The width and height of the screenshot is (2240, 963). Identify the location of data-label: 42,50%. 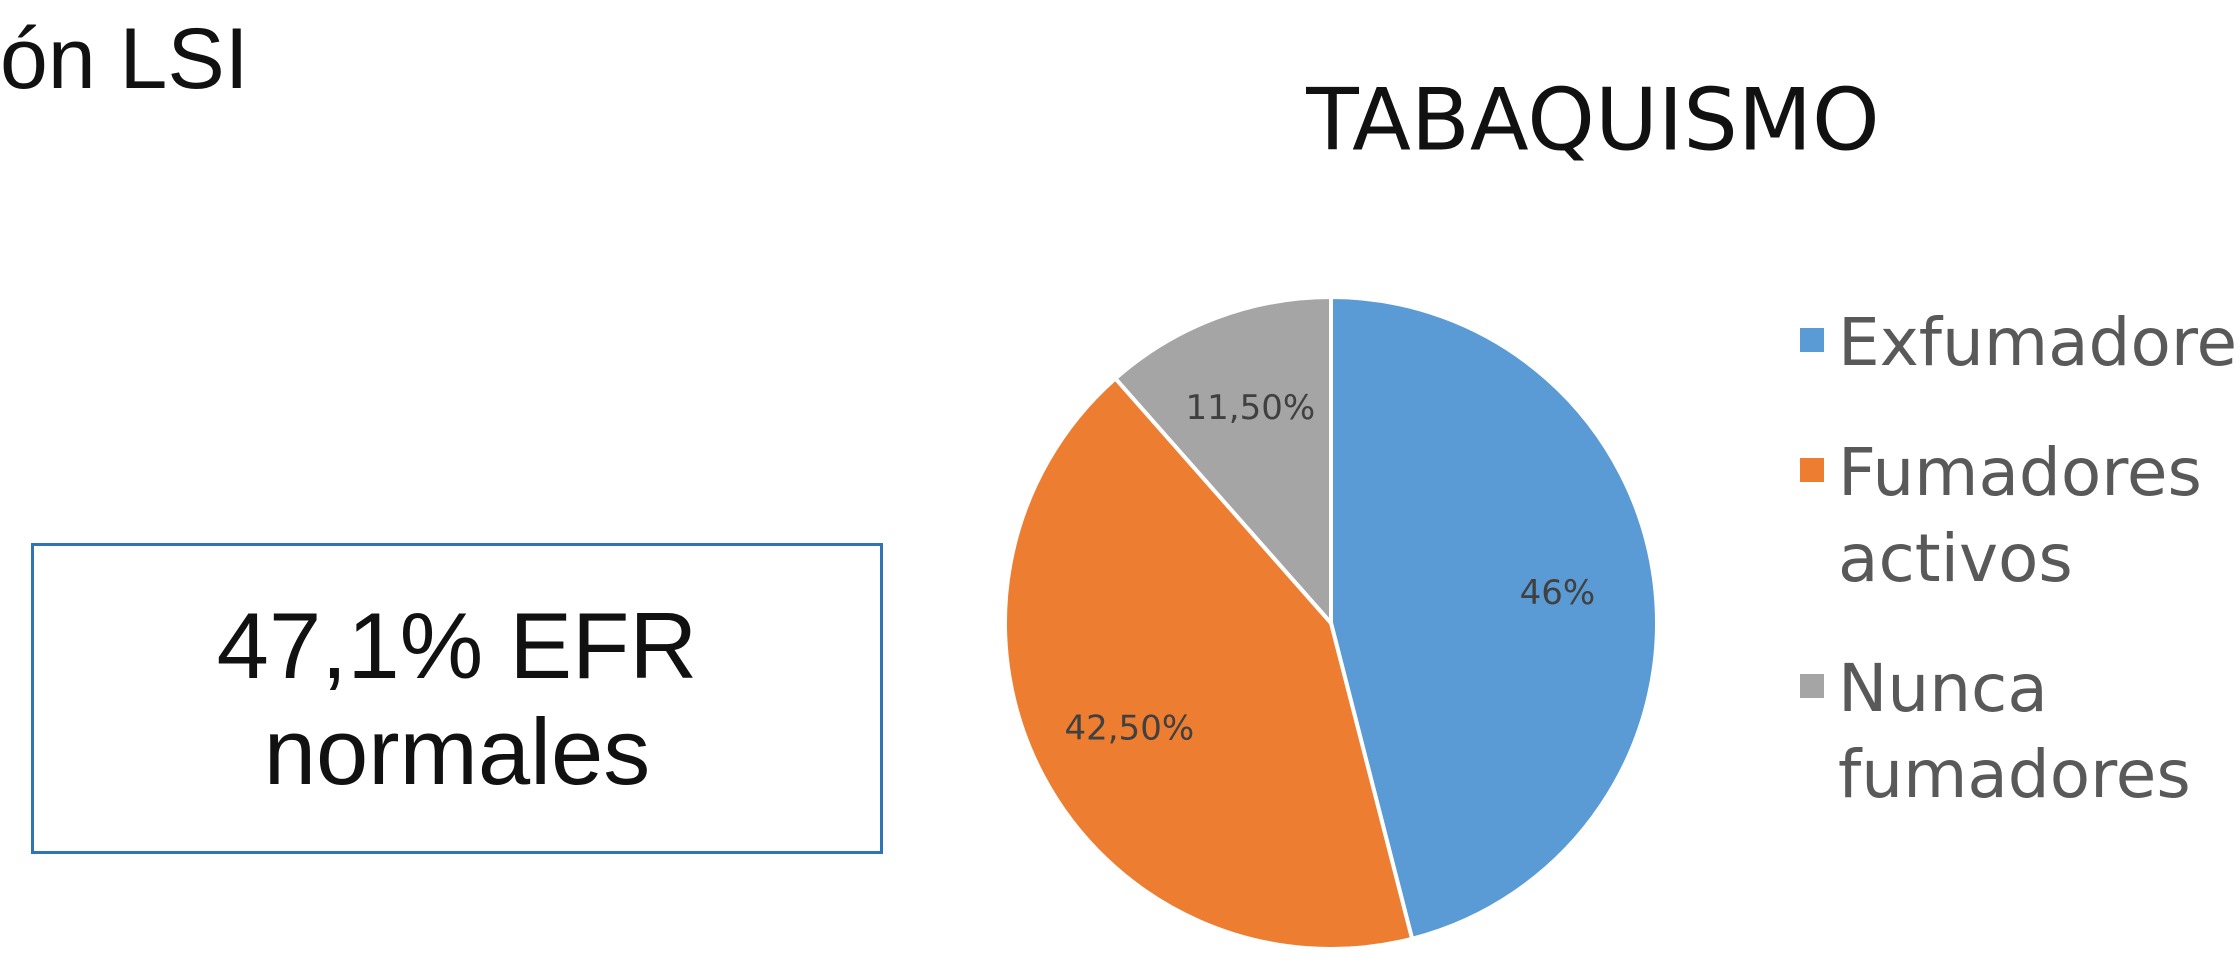
(1129, 728).